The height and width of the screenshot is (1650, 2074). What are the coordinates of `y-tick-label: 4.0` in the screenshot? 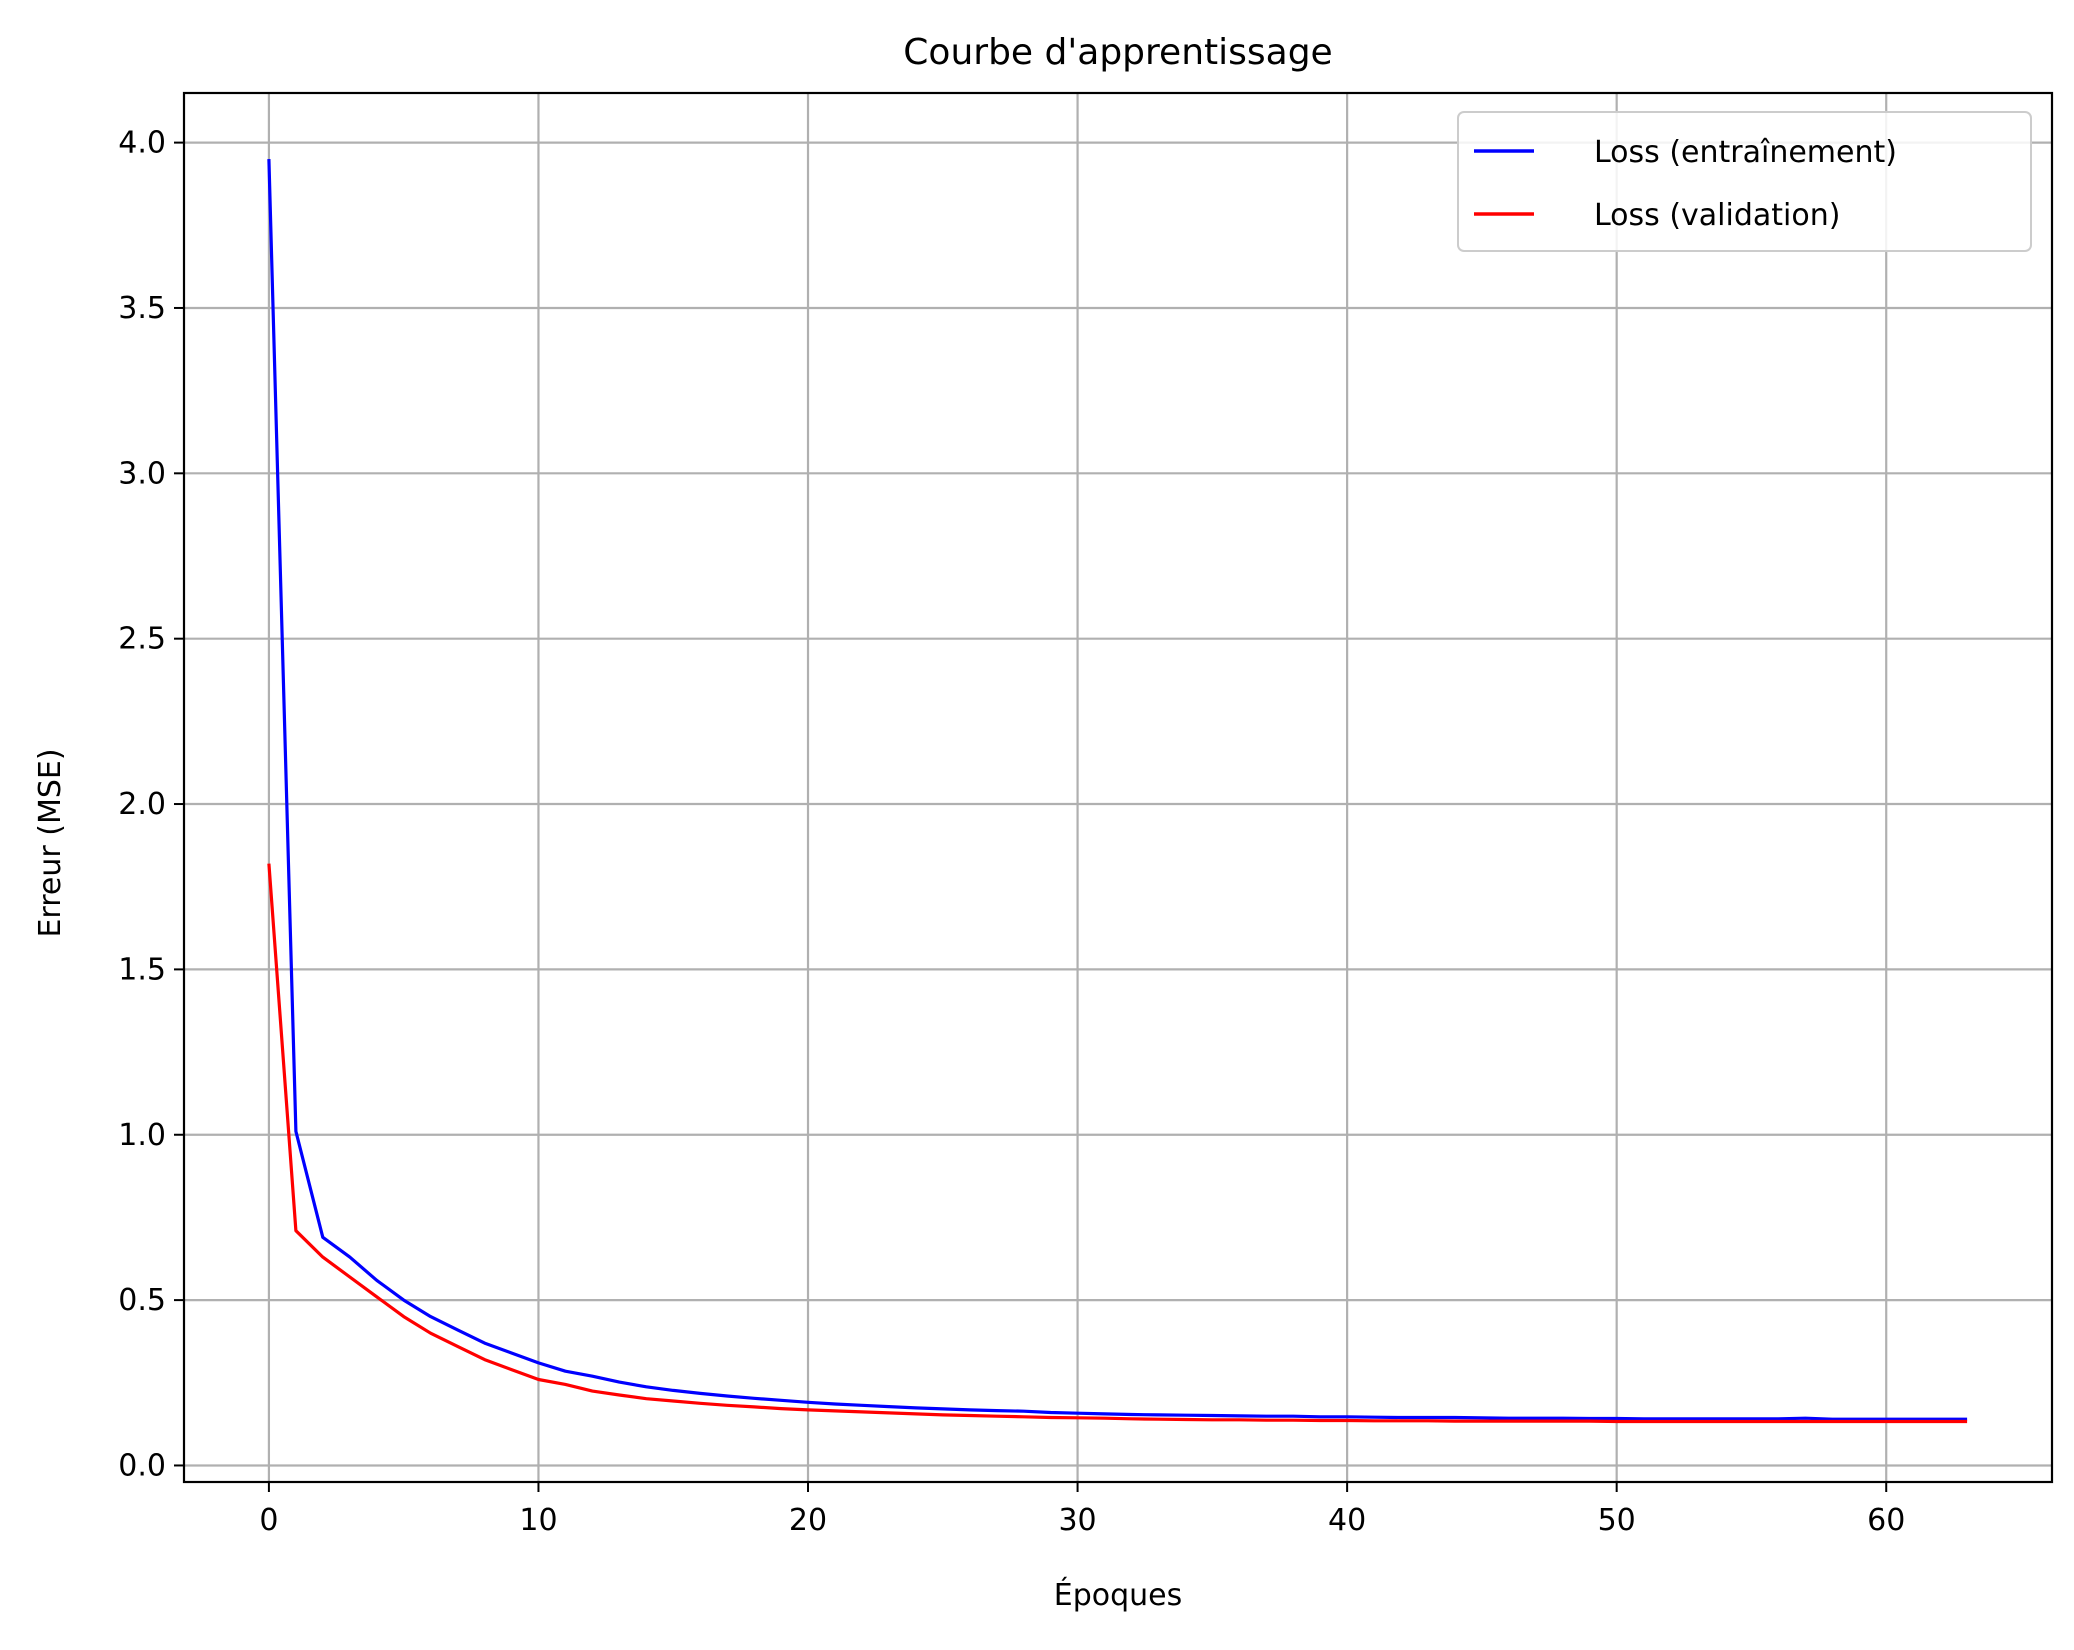 It's located at (142, 143).